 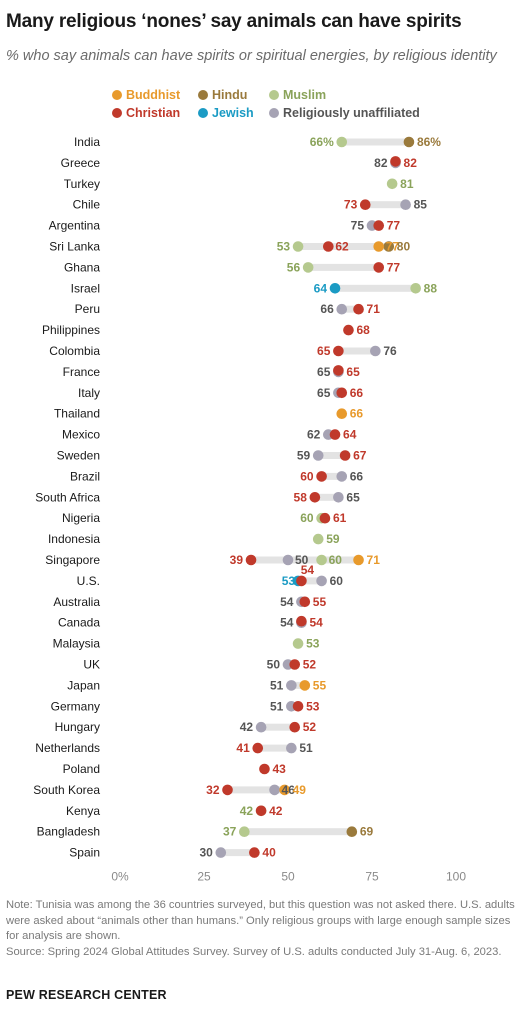 What do you see at coordinates (302, 560) in the screenshot?
I see `value-label-singapore-unaffiliated: 50` at bounding box center [302, 560].